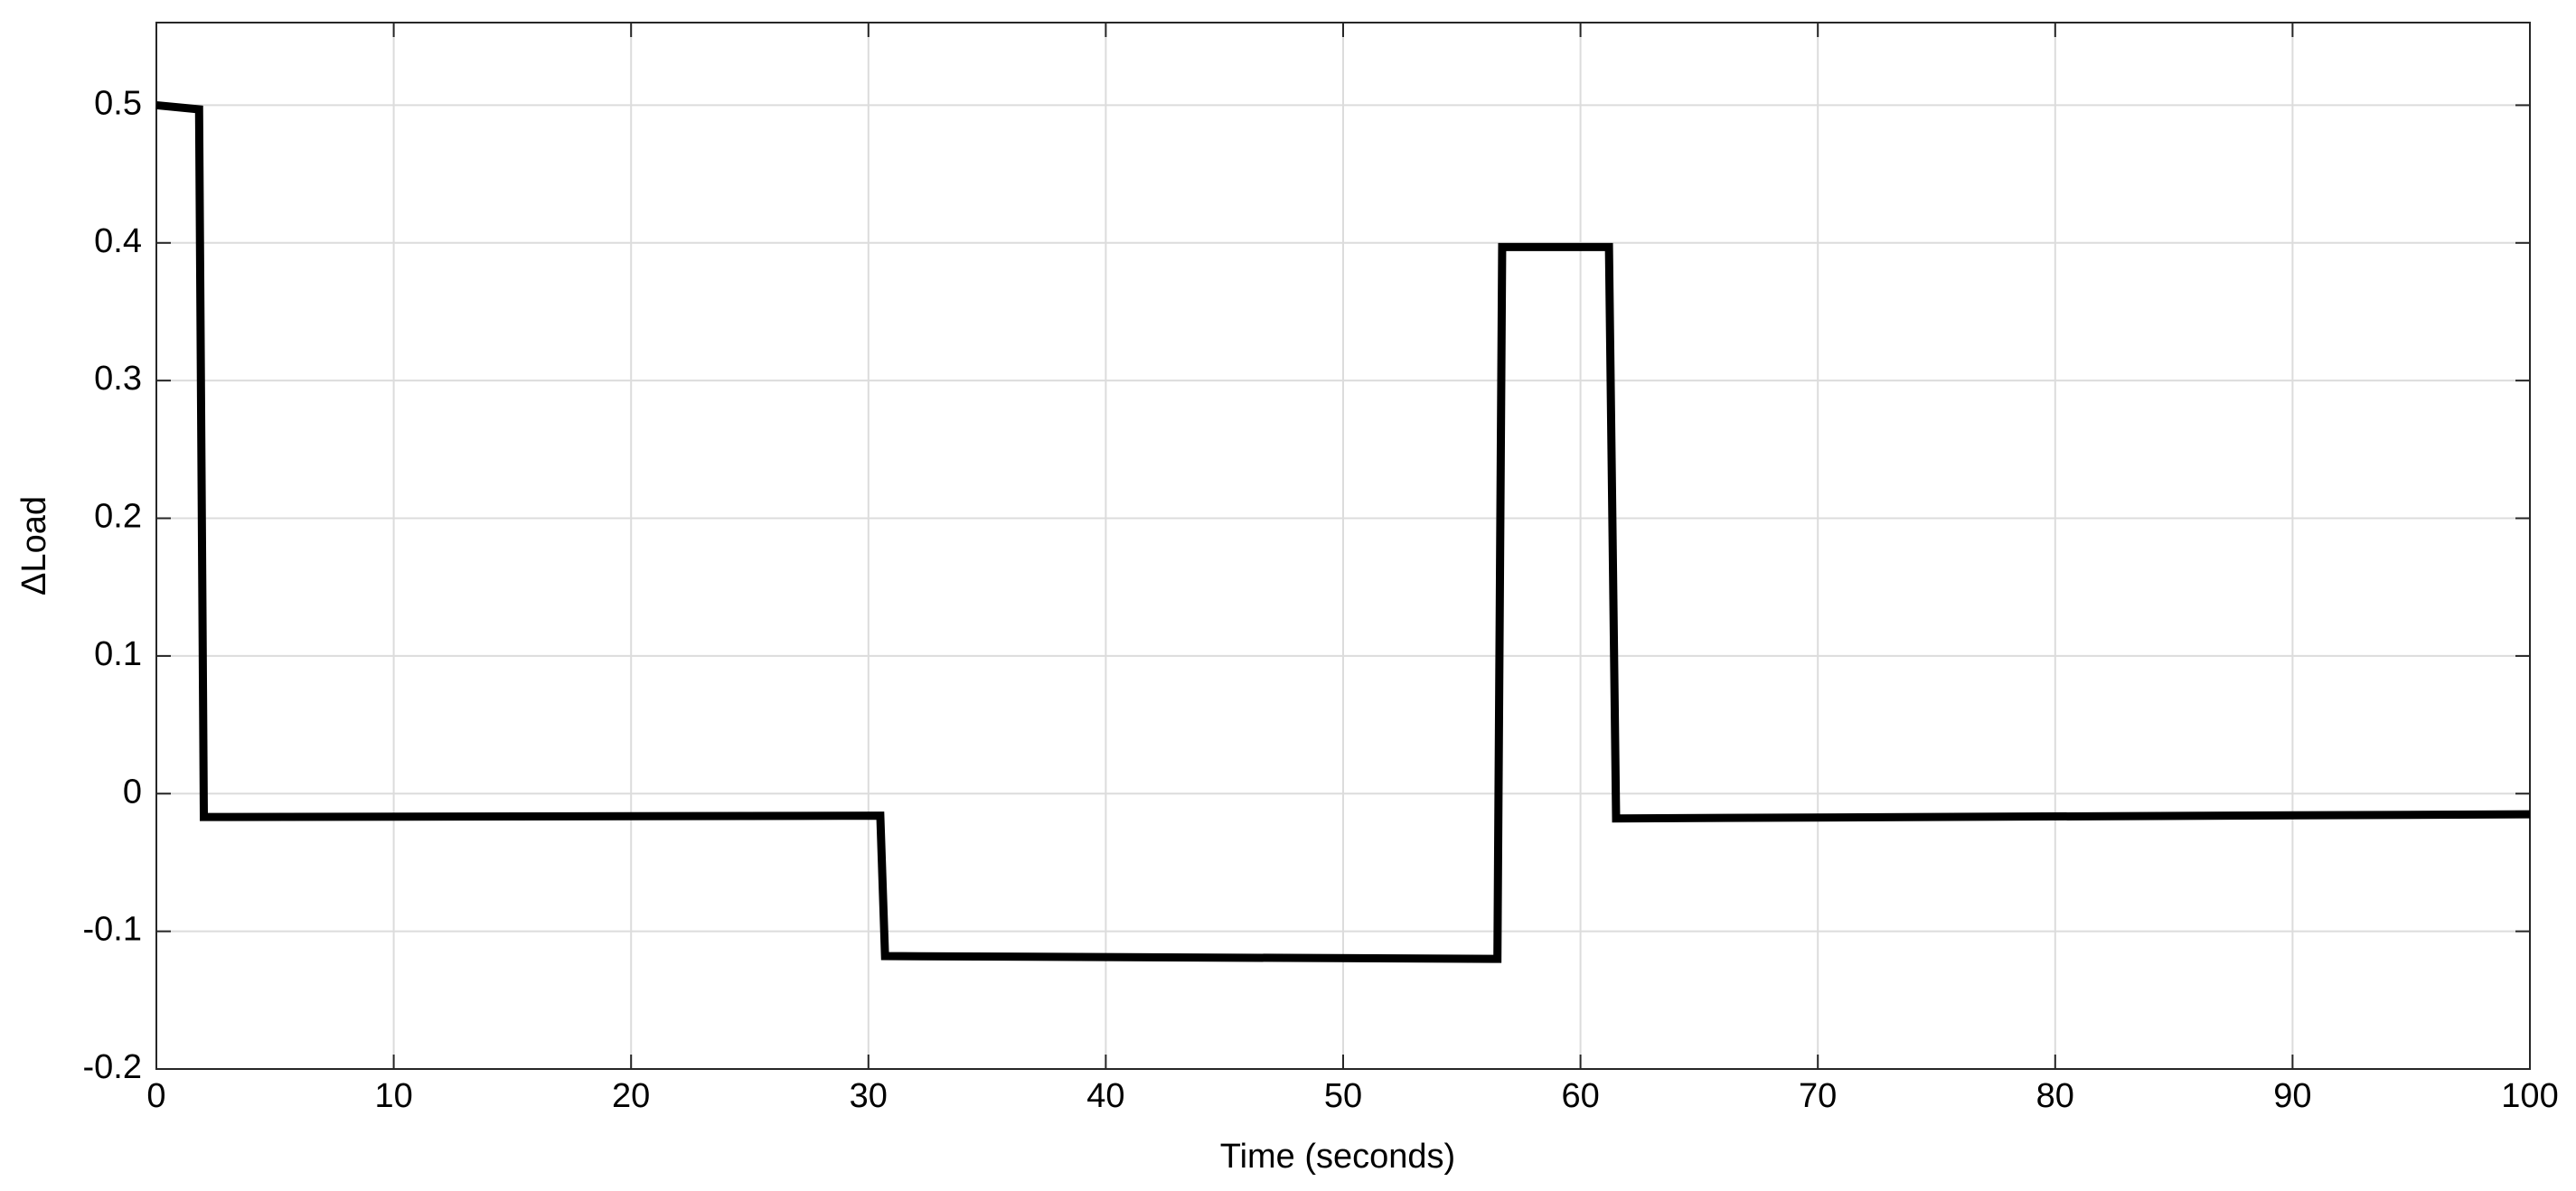  What do you see at coordinates (1343, 1096) in the screenshot?
I see `x-tick-label: 50` at bounding box center [1343, 1096].